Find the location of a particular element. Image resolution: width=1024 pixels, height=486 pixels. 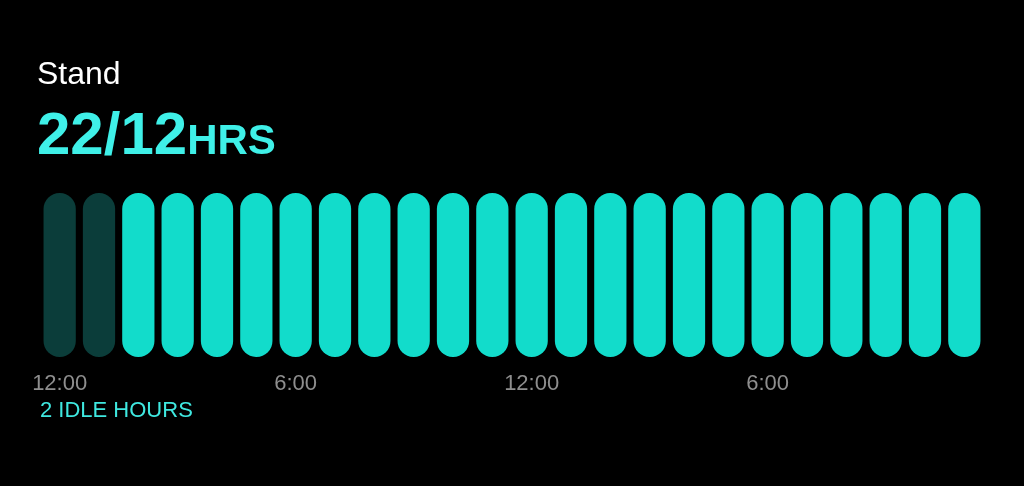

chart-subtitle: 22/12HRS is located at coordinates (156, 133).